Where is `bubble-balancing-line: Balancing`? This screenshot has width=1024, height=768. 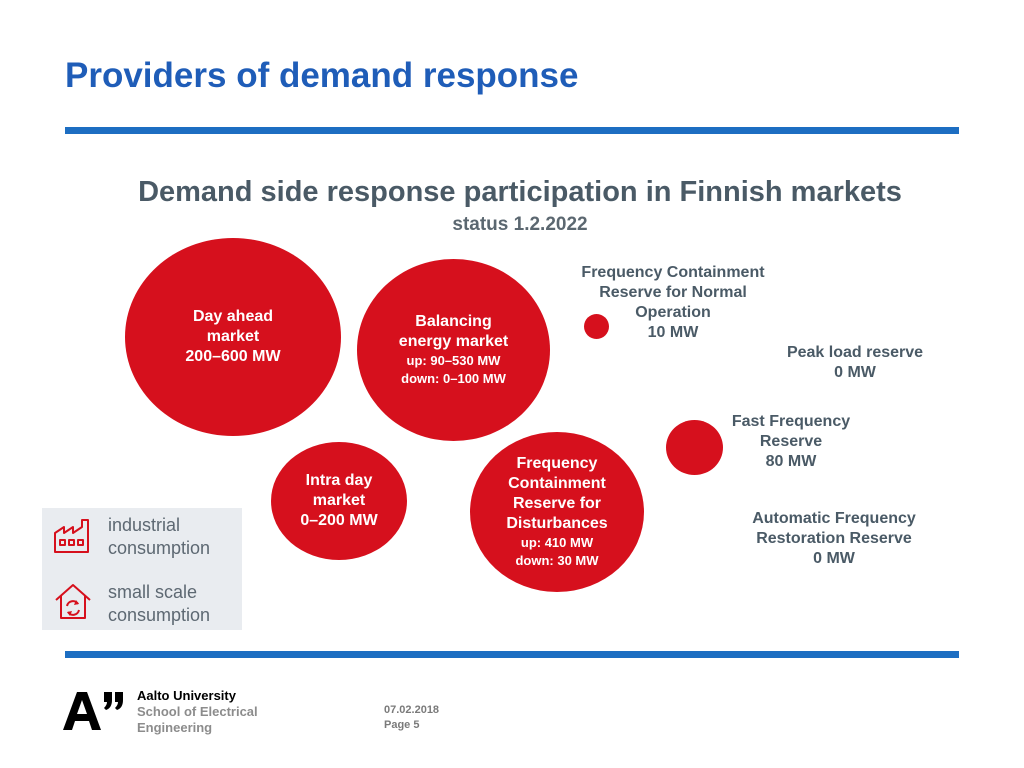
bubble-balancing-line: Balancing is located at coordinates (453, 321).